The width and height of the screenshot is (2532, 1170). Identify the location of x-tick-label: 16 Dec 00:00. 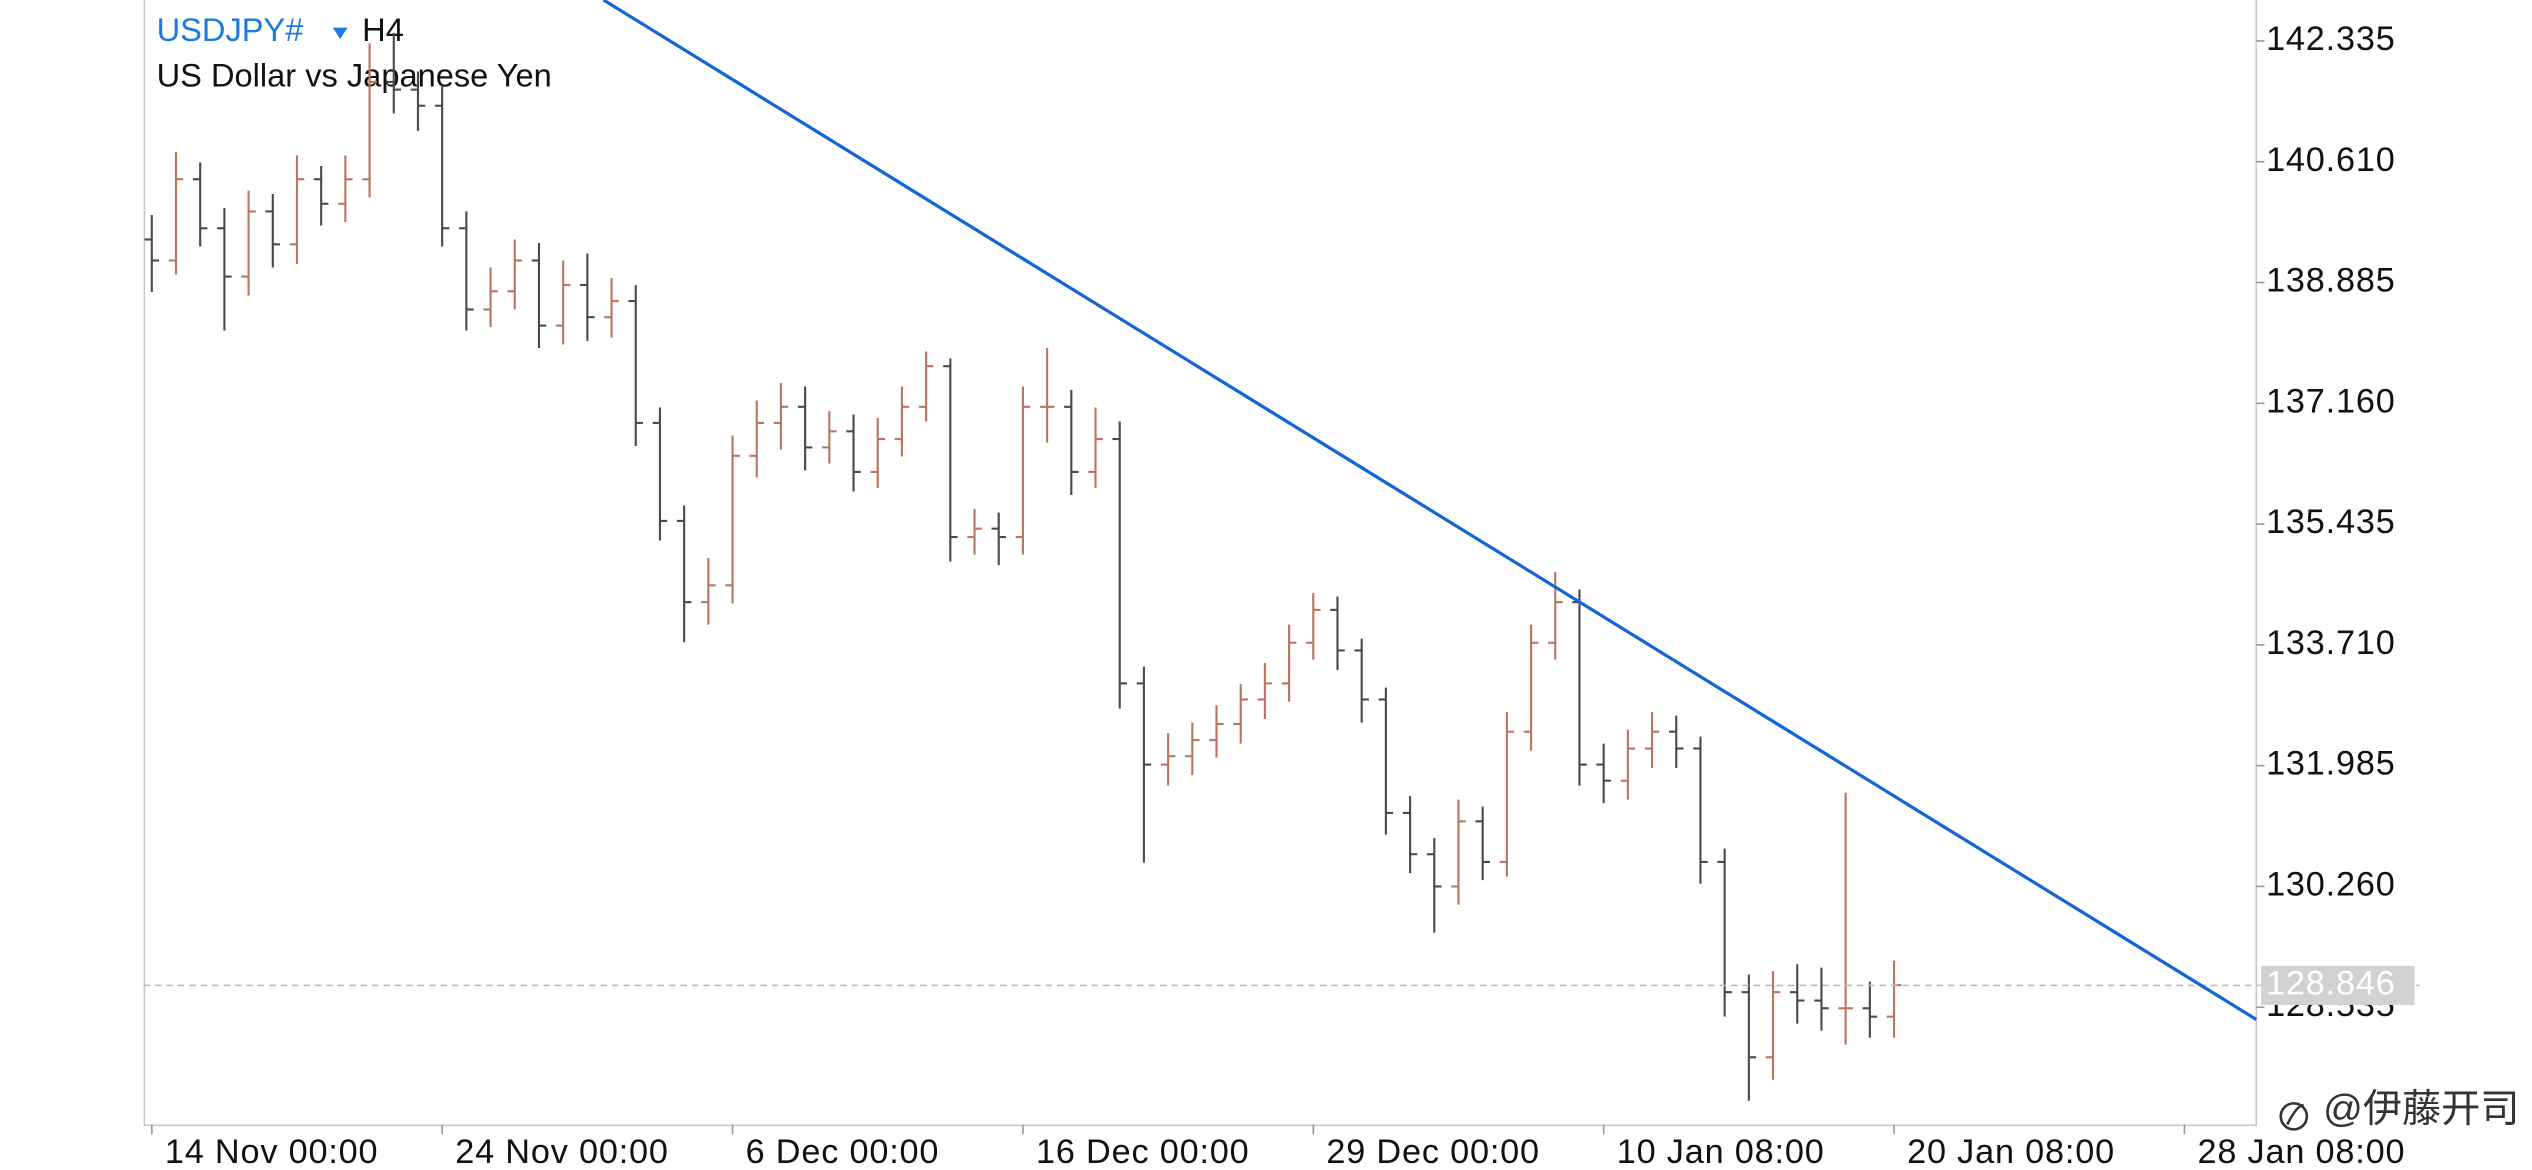
(1143, 1151).